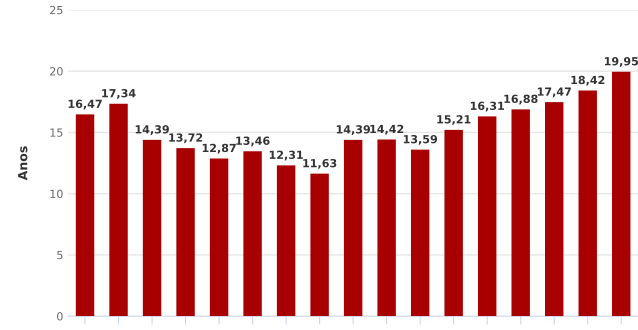 The height and width of the screenshot is (330, 638). Describe the element at coordinates (185, 138) in the screenshot. I see `data-label: 13,72` at that location.